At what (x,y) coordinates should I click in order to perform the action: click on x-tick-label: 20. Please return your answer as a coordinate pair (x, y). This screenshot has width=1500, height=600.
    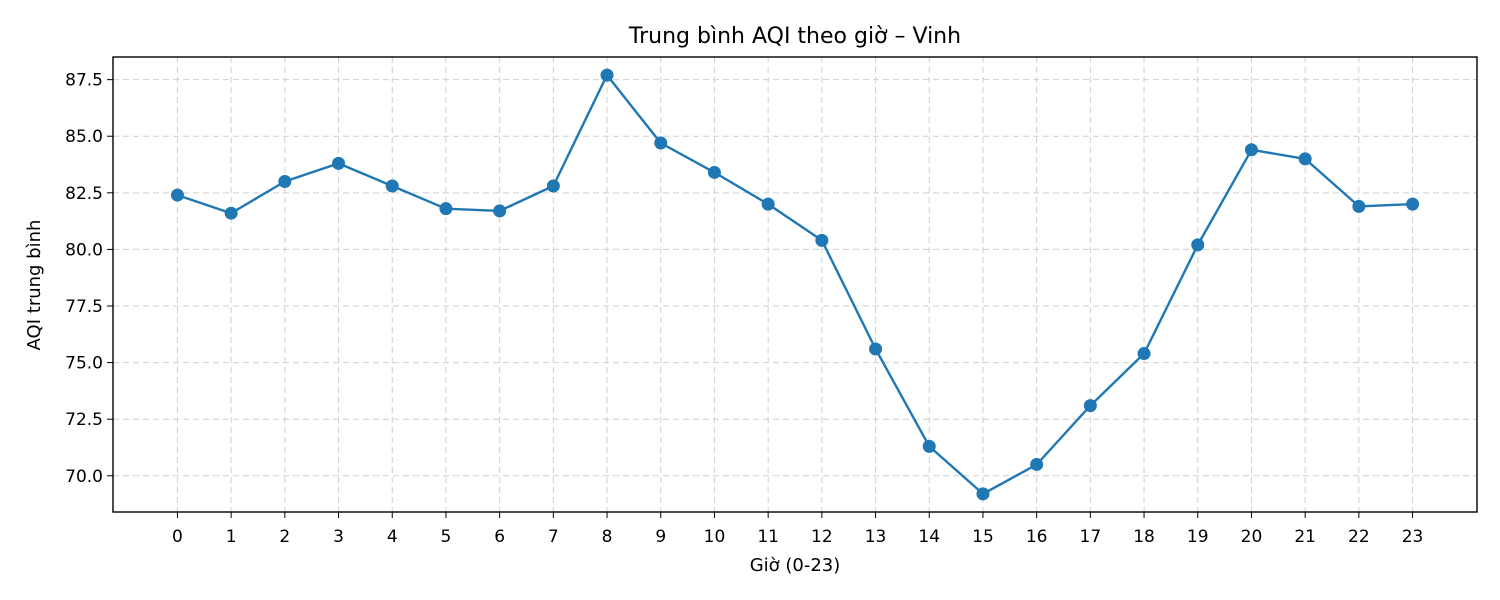
    Looking at the image, I should click on (1252, 537).